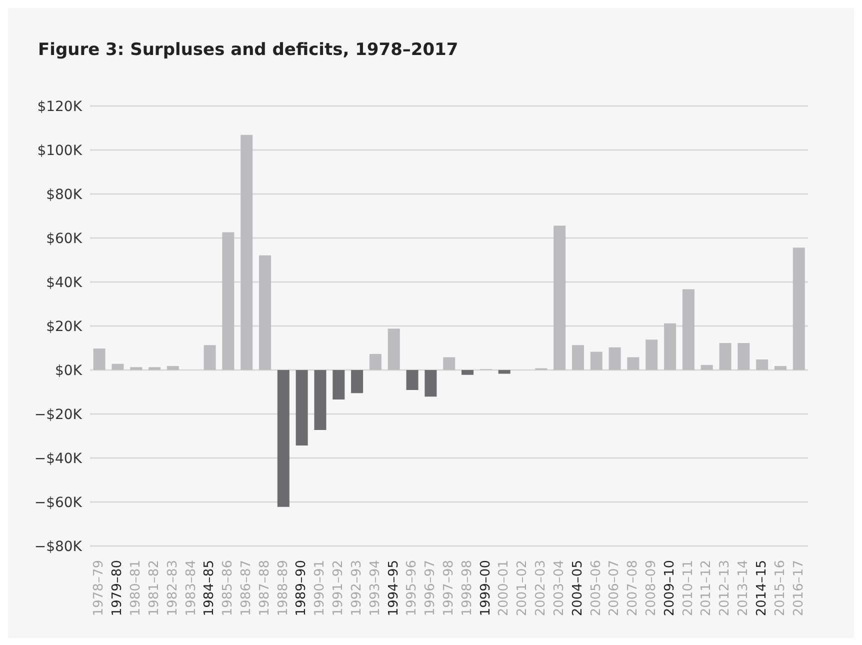 Image resolution: width=862 pixels, height=645 pixels. I want to click on x-tick-label: 1988–89, so click(283, 588).